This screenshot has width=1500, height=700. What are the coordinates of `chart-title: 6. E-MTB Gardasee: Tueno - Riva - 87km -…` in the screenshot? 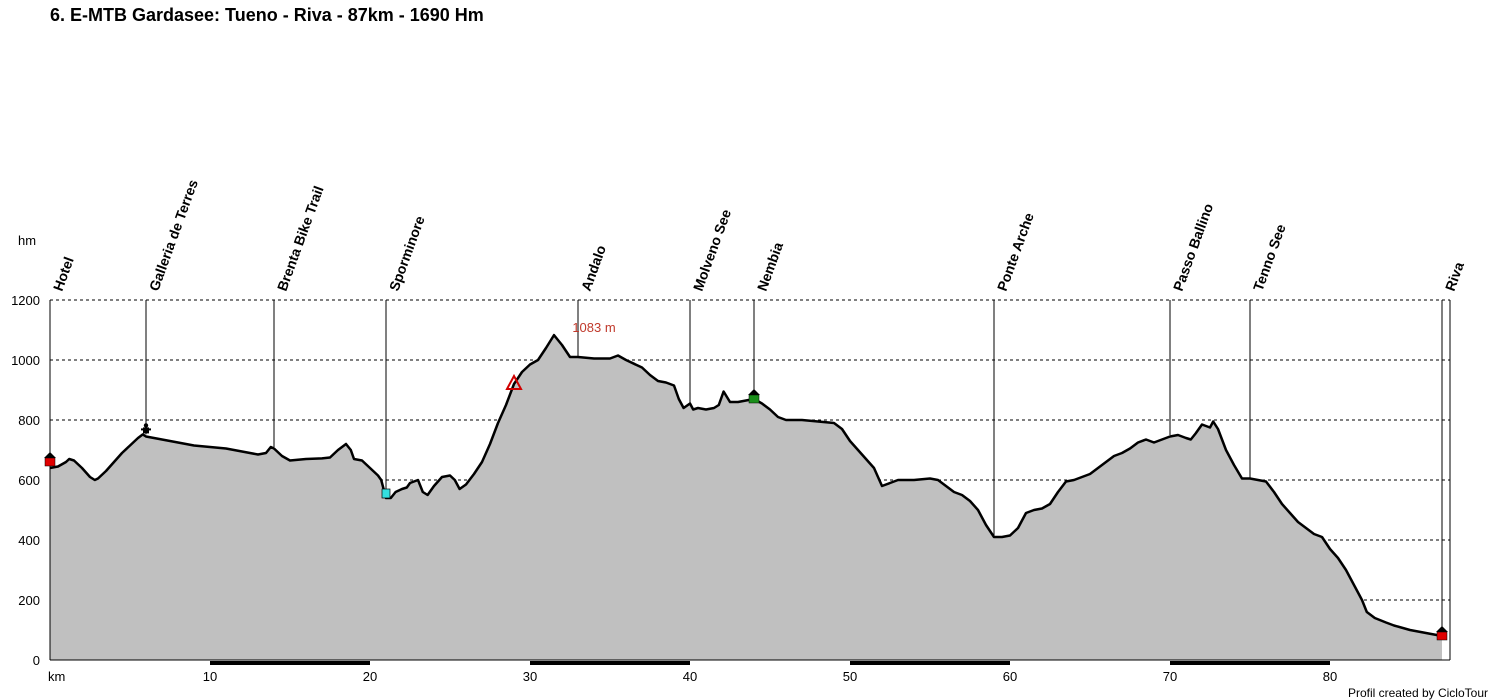 It's located at (267, 15).